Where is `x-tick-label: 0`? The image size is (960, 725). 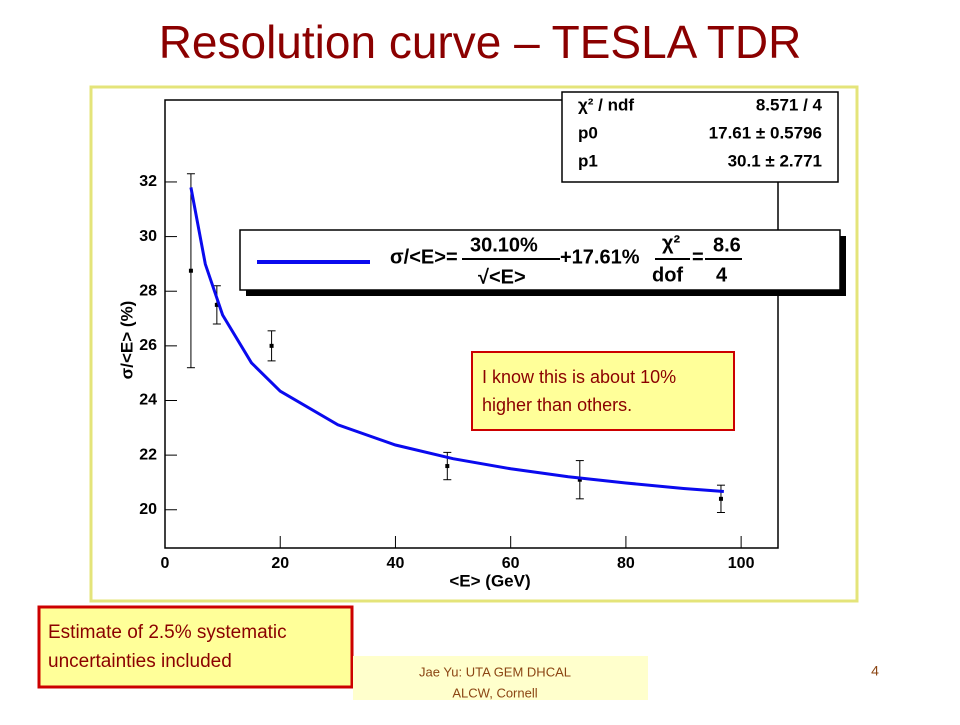 x-tick-label: 0 is located at coordinates (165, 563).